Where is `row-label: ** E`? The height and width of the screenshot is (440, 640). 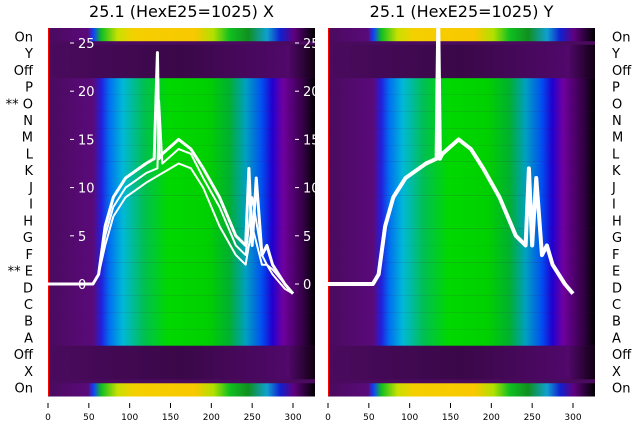
row-label: ** E is located at coordinates (20, 272).